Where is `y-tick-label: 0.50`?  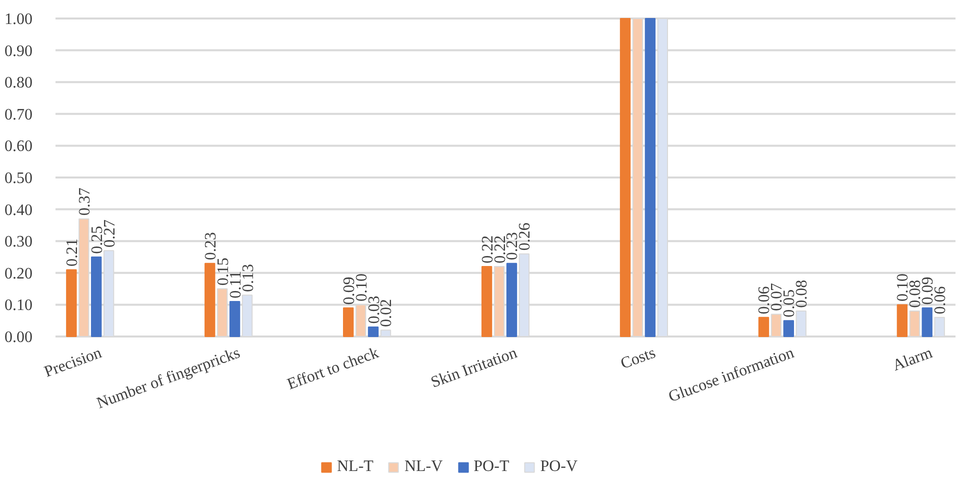 y-tick-label: 0.50 is located at coordinates (18, 178).